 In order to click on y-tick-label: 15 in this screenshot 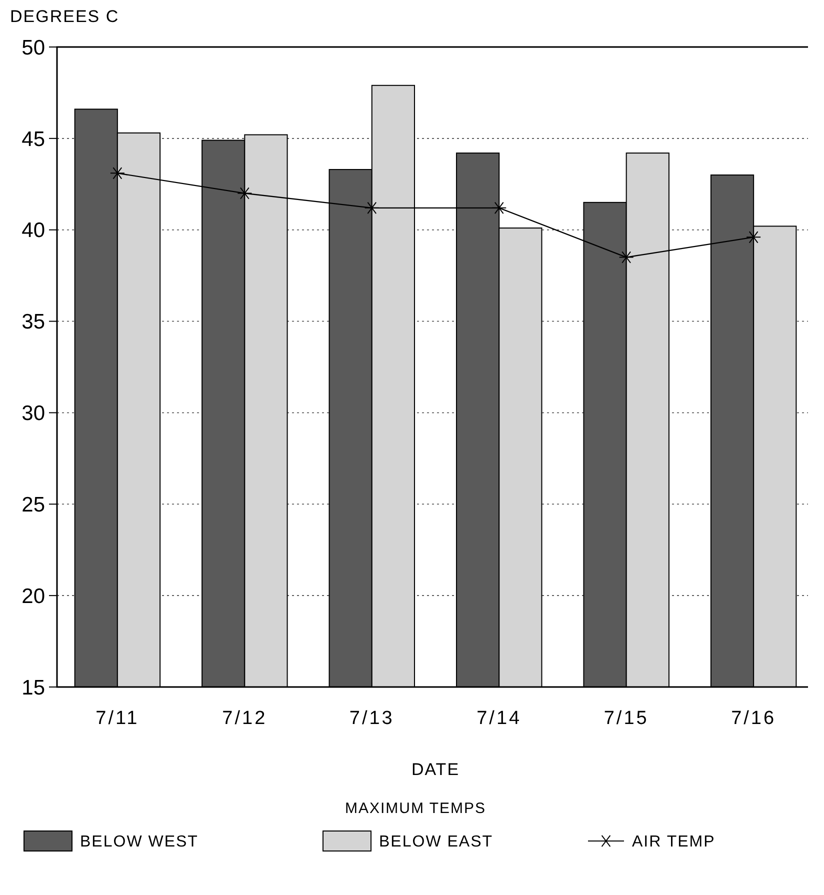, I will do `click(33, 688)`.